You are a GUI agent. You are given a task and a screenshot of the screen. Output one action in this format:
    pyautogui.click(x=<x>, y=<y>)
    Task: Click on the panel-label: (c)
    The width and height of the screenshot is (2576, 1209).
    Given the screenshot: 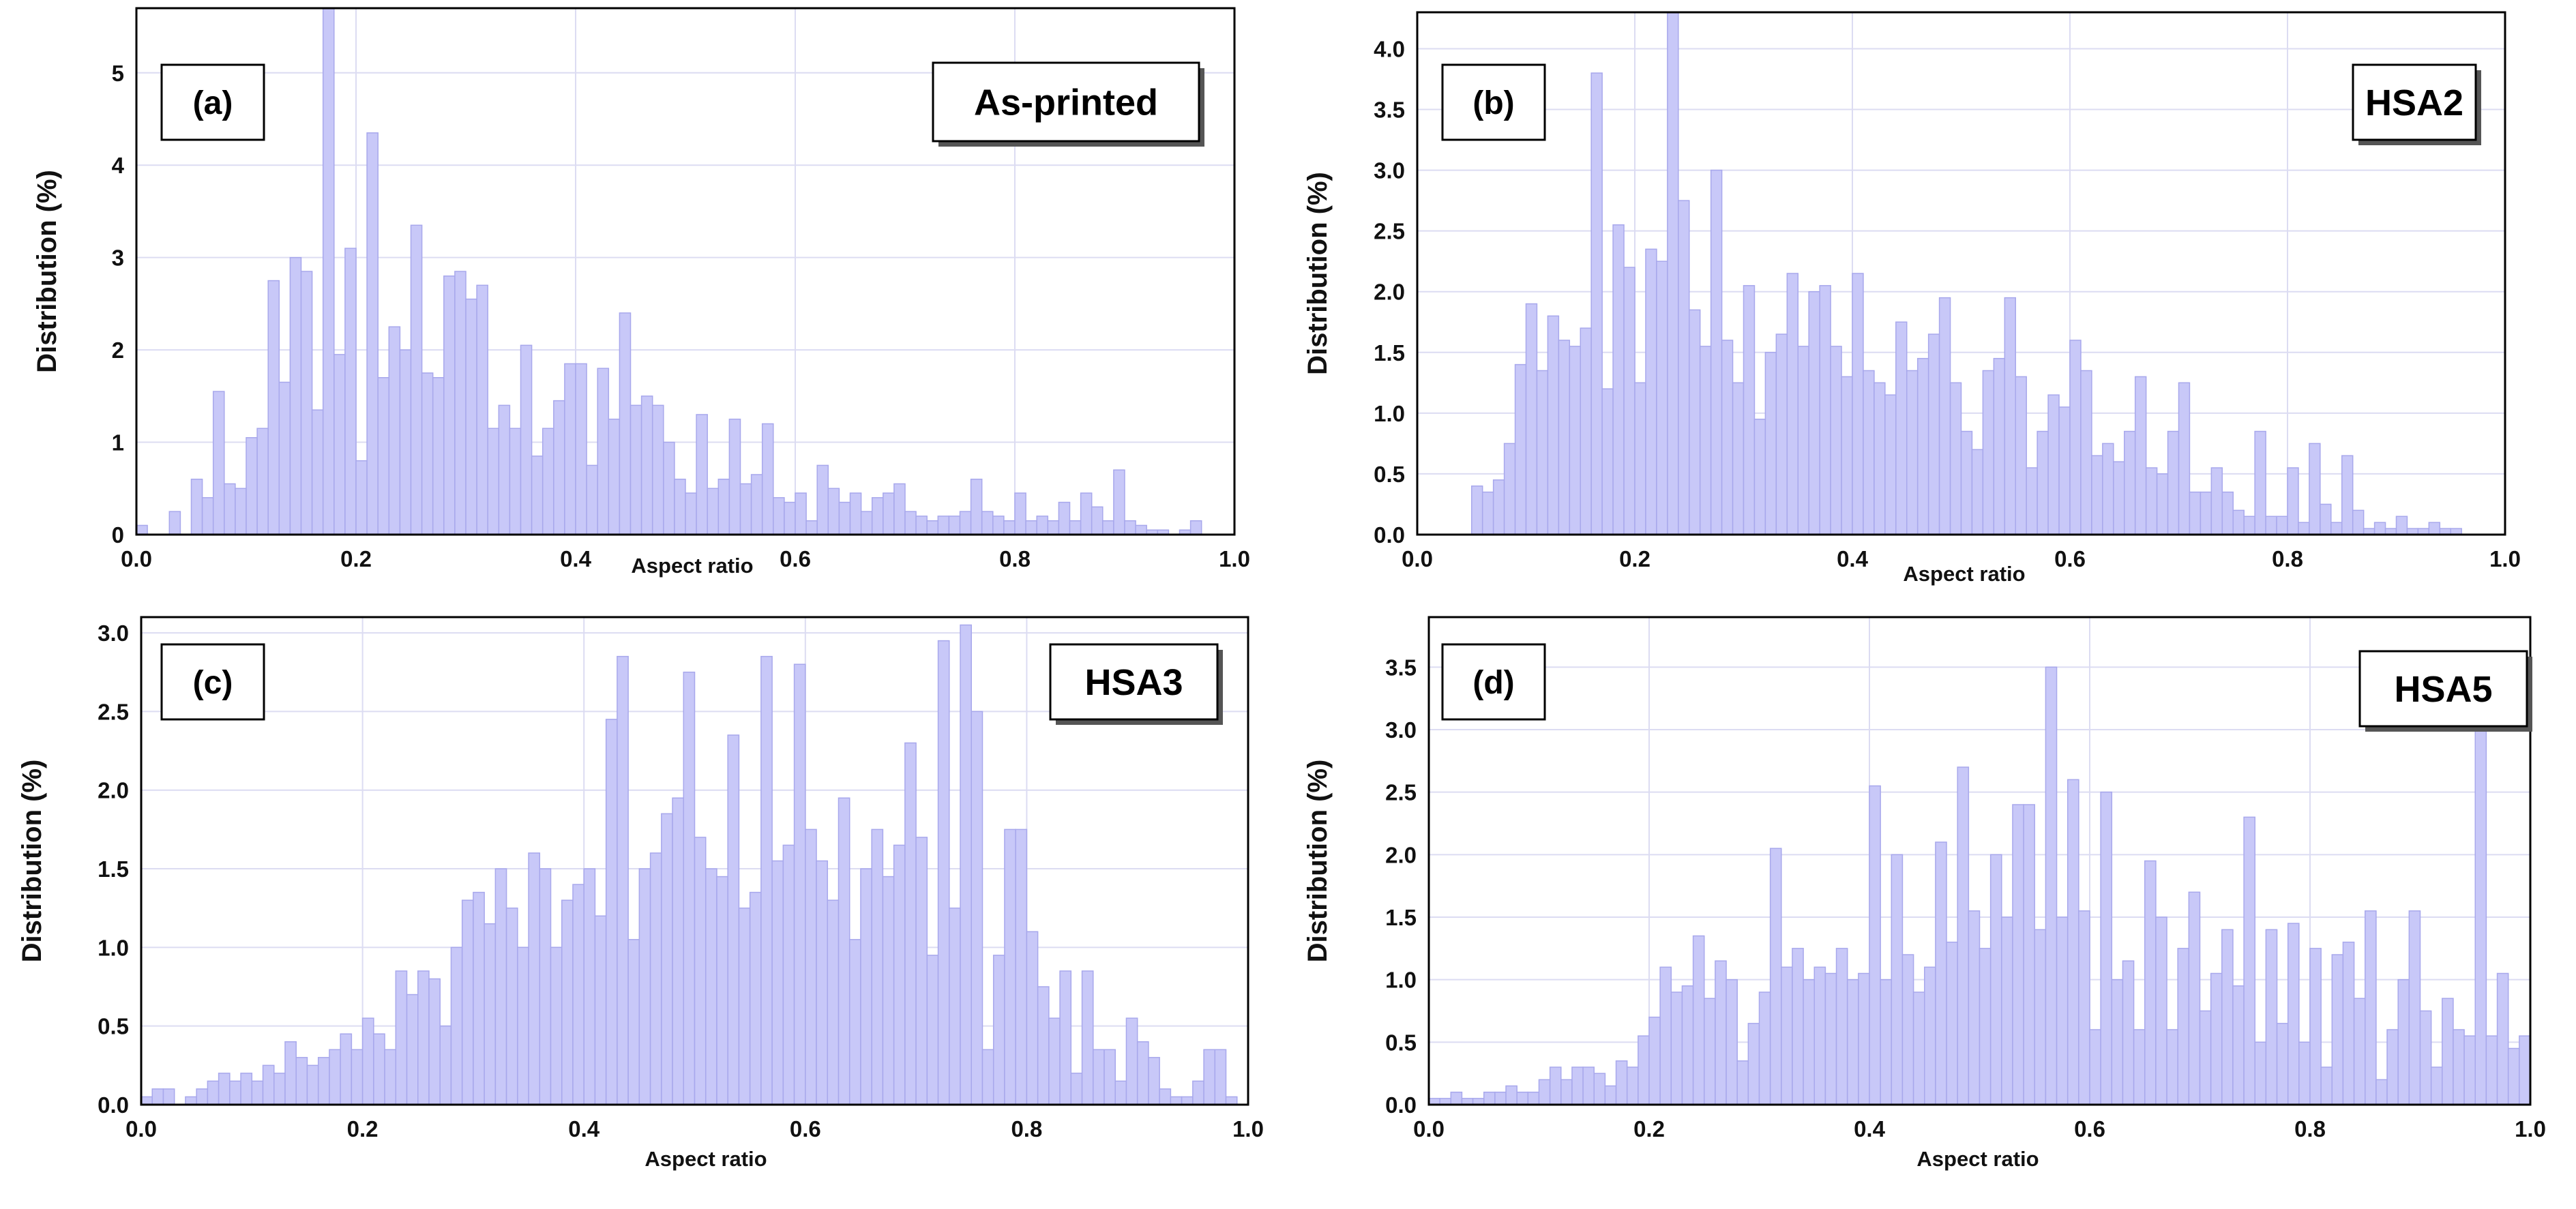 What is the action you would take?
    pyautogui.click(x=213, y=683)
    